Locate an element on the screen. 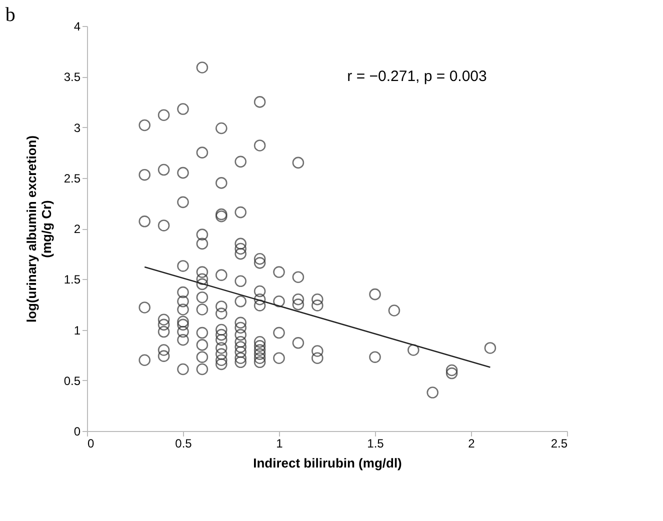 Image resolution: width=663 pixels, height=521 pixels. x-tick-label: 2.5 is located at coordinates (559, 443).